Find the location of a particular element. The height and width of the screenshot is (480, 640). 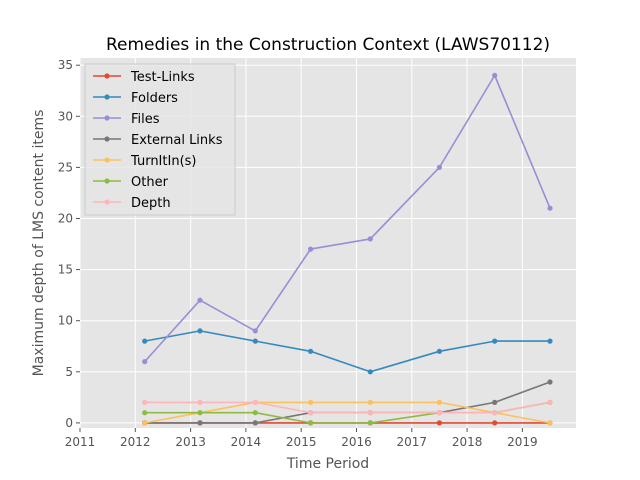

legend-item-external-links: External Links is located at coordinates (158, 140).